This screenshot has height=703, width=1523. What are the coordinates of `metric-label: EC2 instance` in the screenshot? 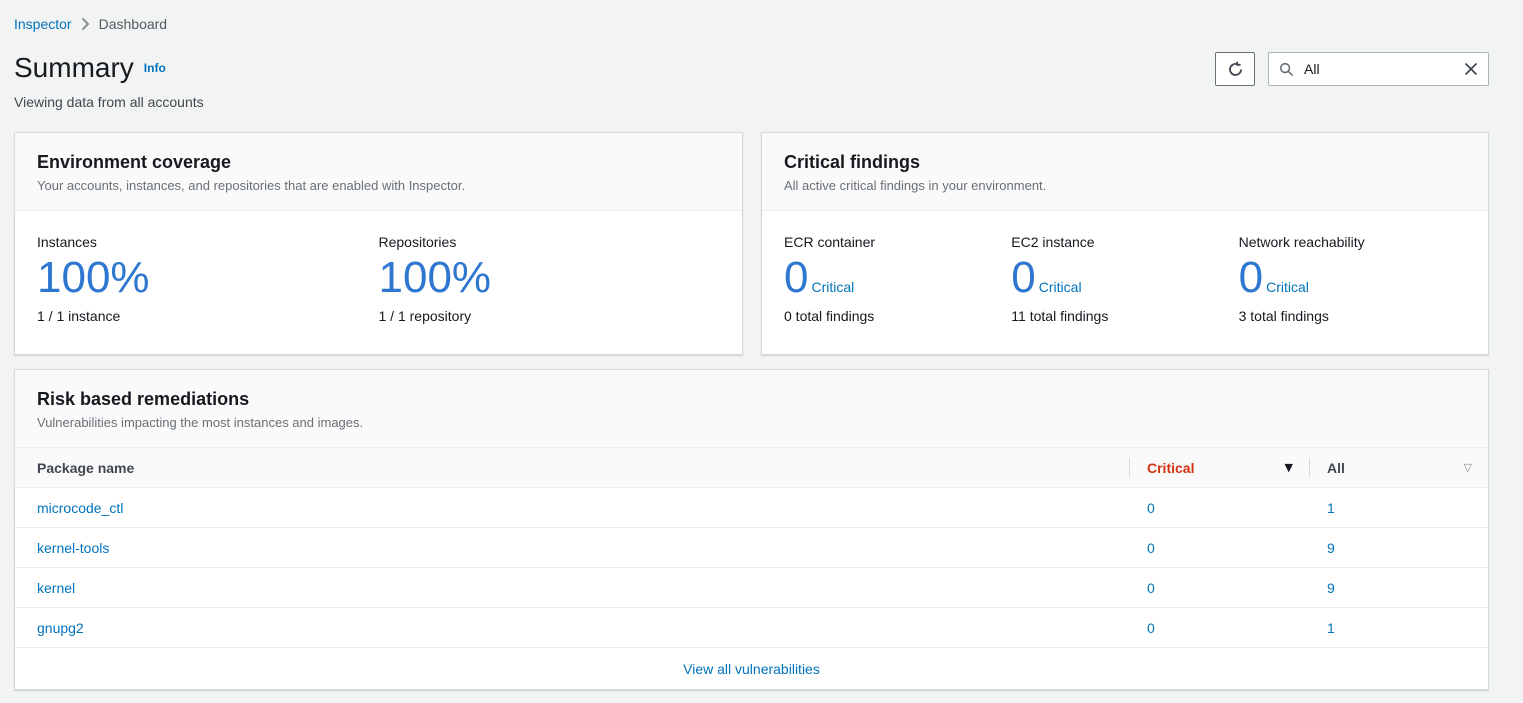 It's located at (1053, 242).